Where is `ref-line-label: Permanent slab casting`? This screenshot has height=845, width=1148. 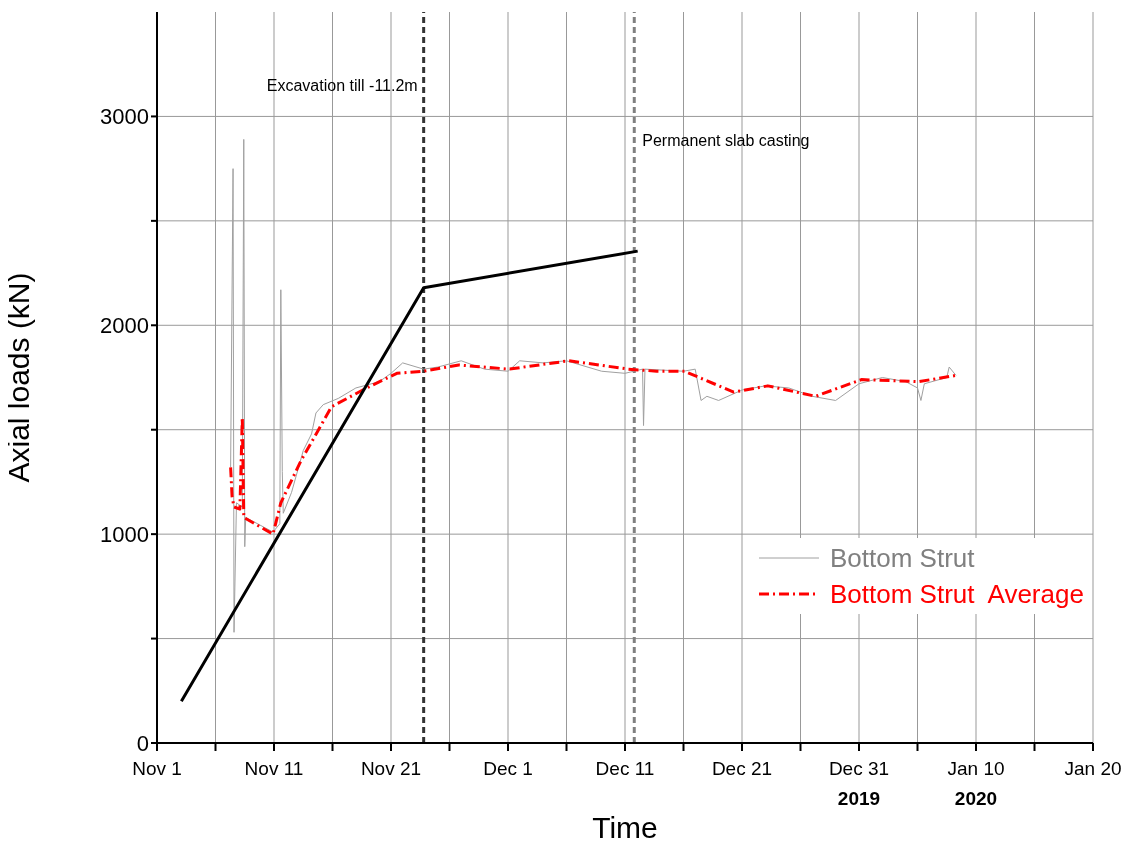 ref-line-label: Permanent slab casting is located at coordinates (726, 141).